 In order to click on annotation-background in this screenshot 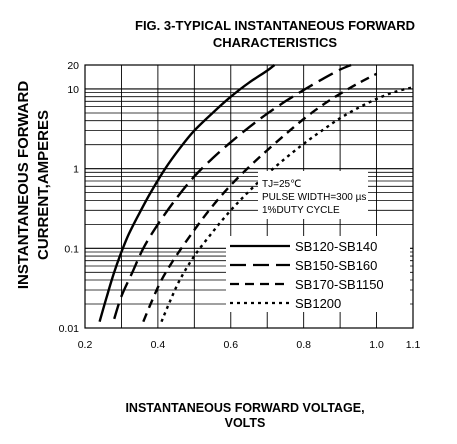, I will do `click(313, 195)`.